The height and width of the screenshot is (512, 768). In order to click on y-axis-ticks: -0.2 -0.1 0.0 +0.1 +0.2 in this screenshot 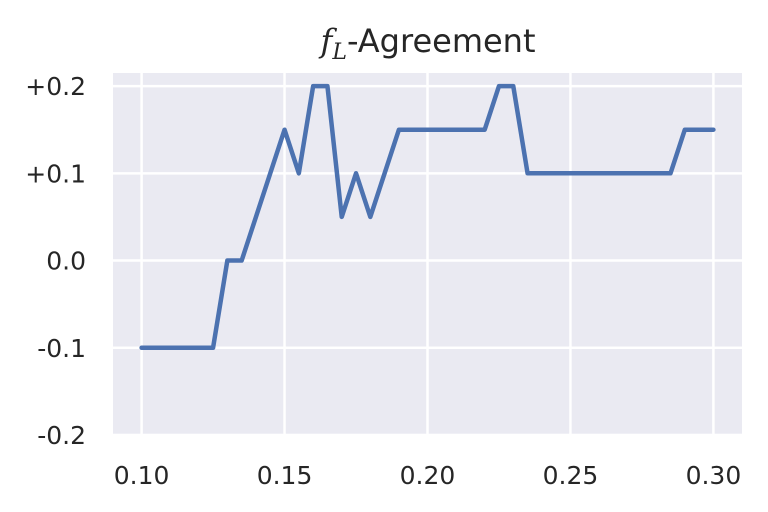, I will do `click(55, 261)`.